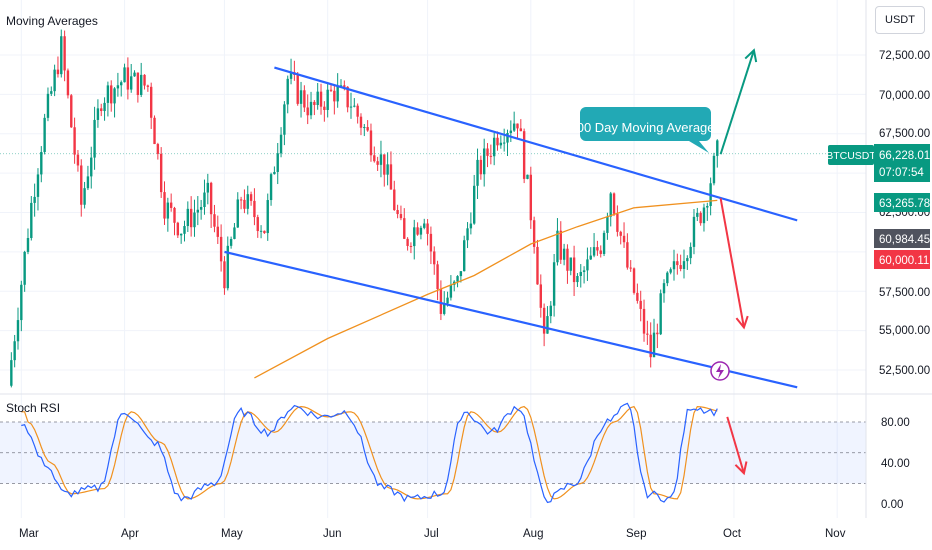 The width and height of the screenshot is (932, 550). Describe the element at coordinates (52, 21) in the screenshot. I see `indicator-title: Moving Averages` at that location.